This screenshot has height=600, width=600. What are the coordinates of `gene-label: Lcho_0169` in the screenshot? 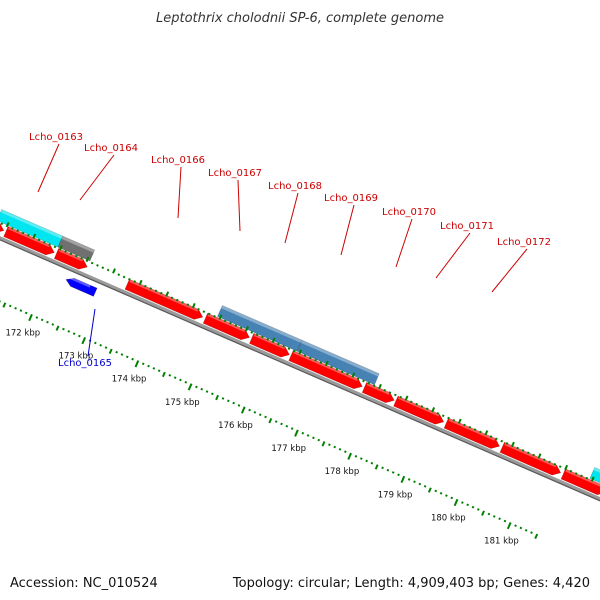 It's located at (351, 198).